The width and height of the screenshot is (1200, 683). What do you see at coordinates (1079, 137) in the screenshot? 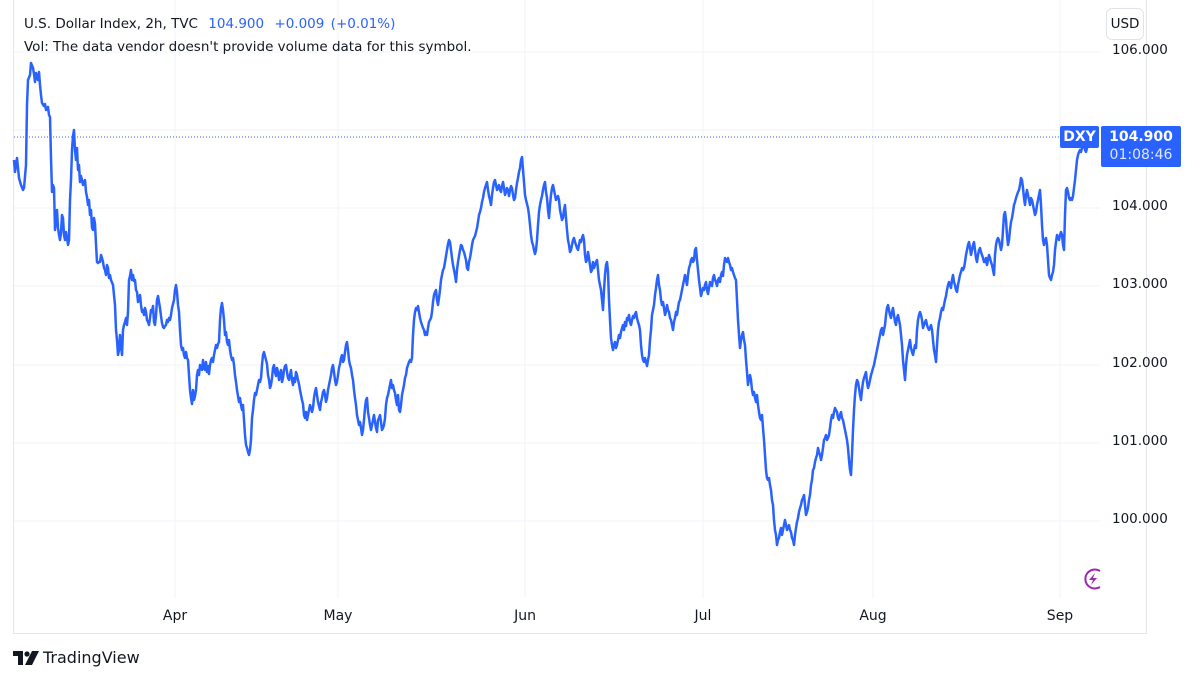
I see `ticker-label: DXY` at bounding box center [1079, 137].